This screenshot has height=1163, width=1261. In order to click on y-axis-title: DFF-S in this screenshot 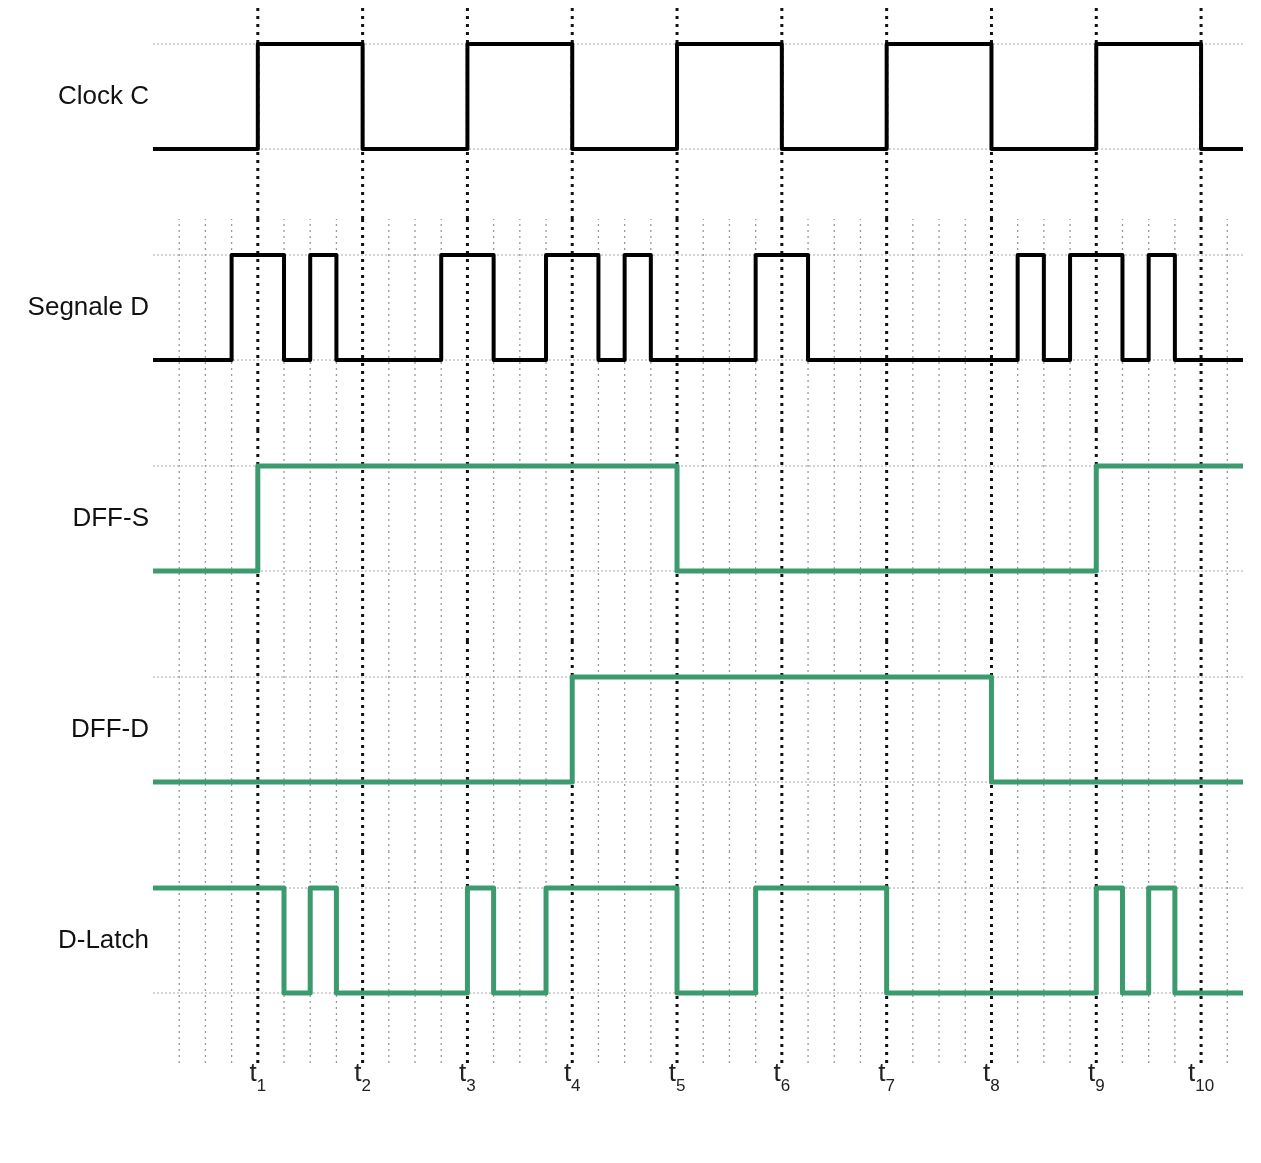, I will do `click(110, 517)`.